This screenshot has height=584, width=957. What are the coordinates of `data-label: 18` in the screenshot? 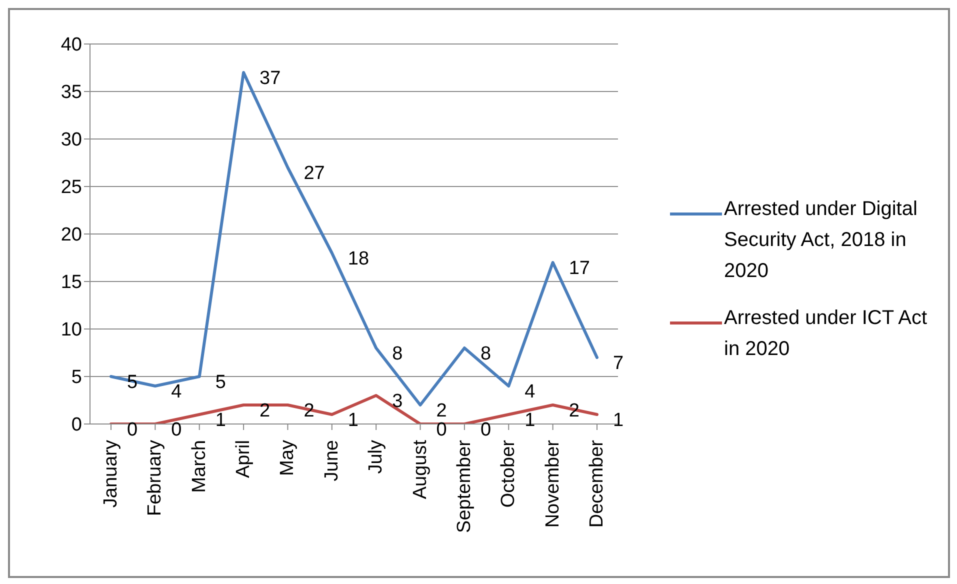 It's located at (359, 259).